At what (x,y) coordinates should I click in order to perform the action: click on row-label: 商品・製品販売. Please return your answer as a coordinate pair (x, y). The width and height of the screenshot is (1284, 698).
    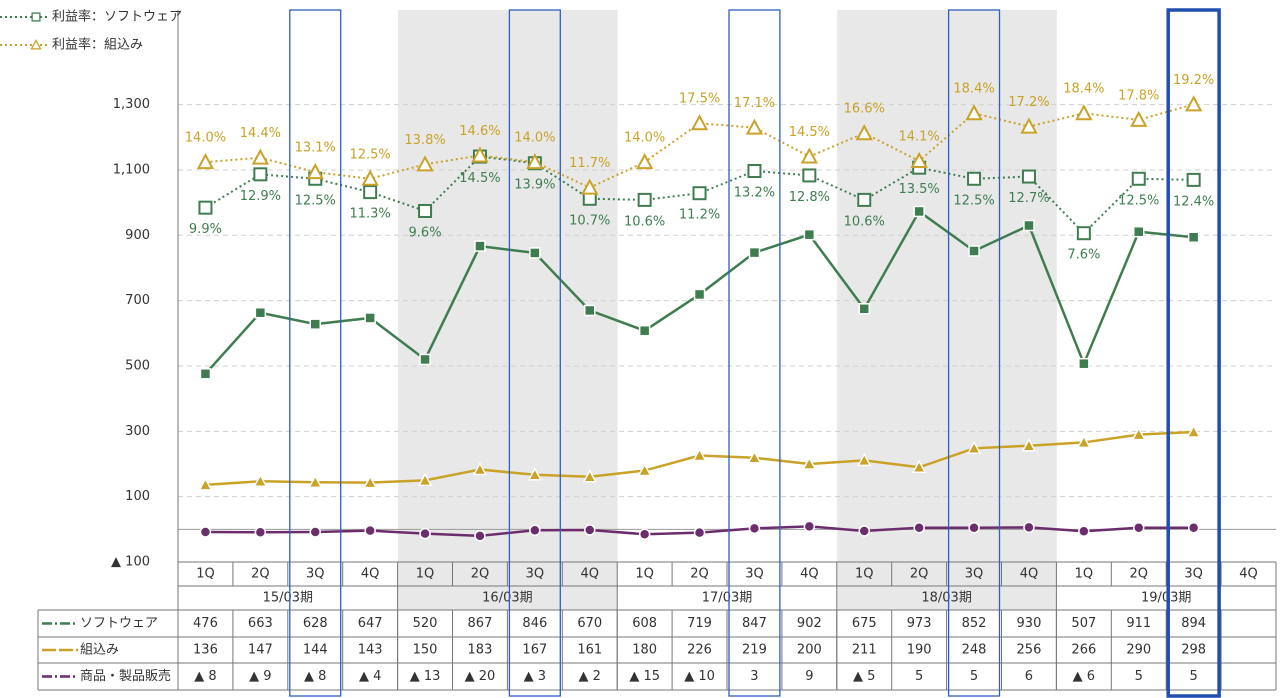
    Looking at the image, I should click on (125, 676).